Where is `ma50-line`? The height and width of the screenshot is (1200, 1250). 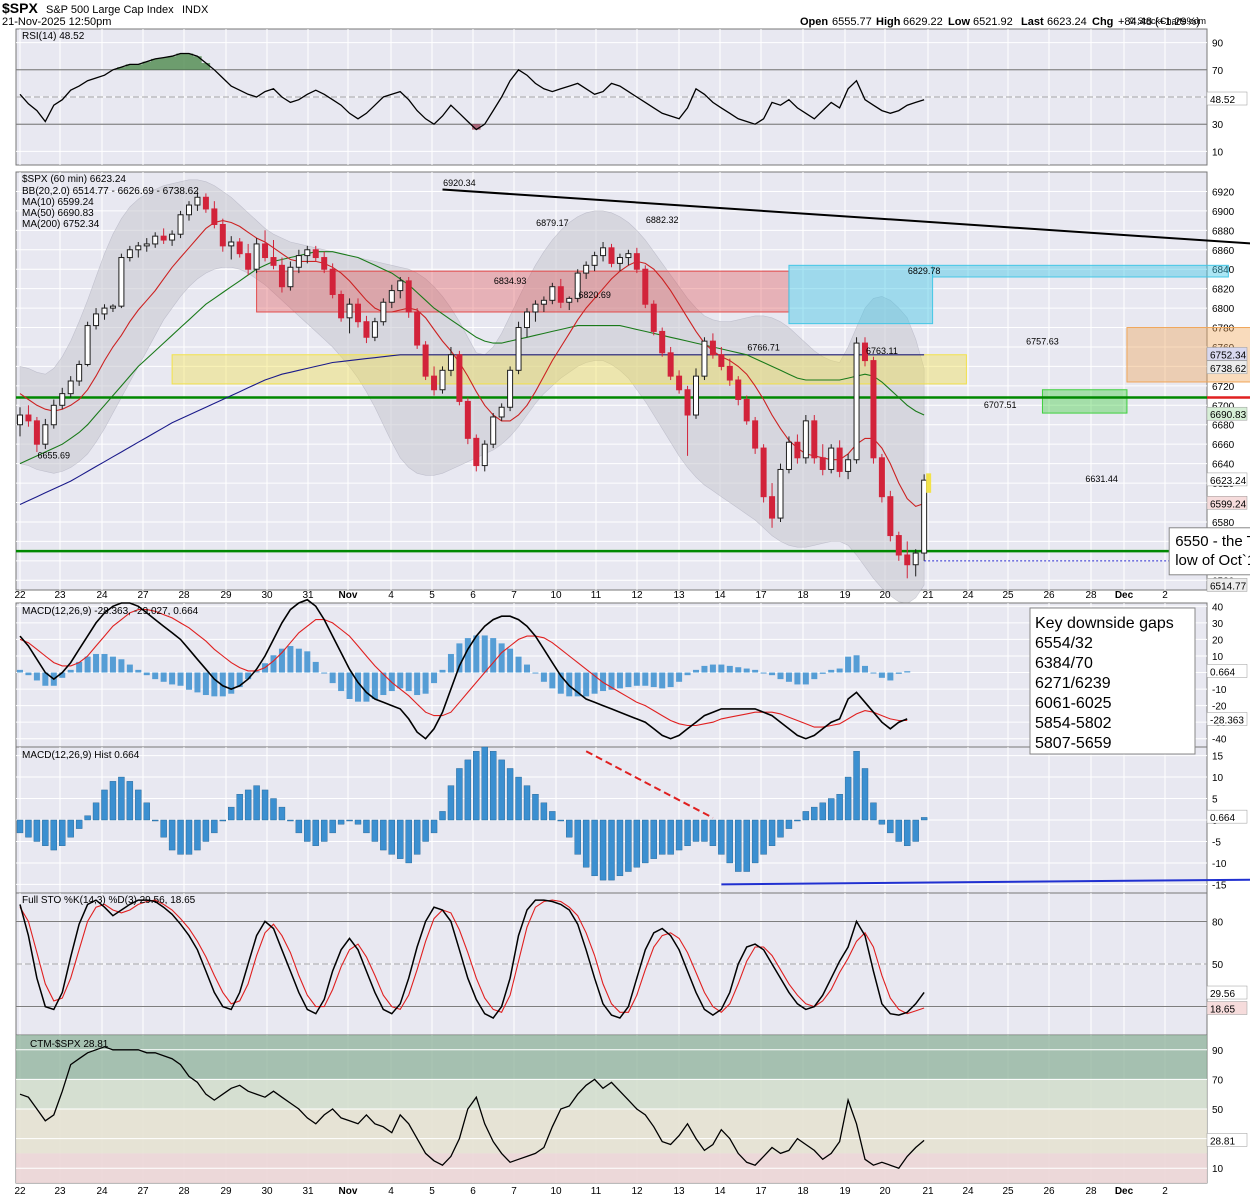
ma50-line is located at coordinates (472, 358).